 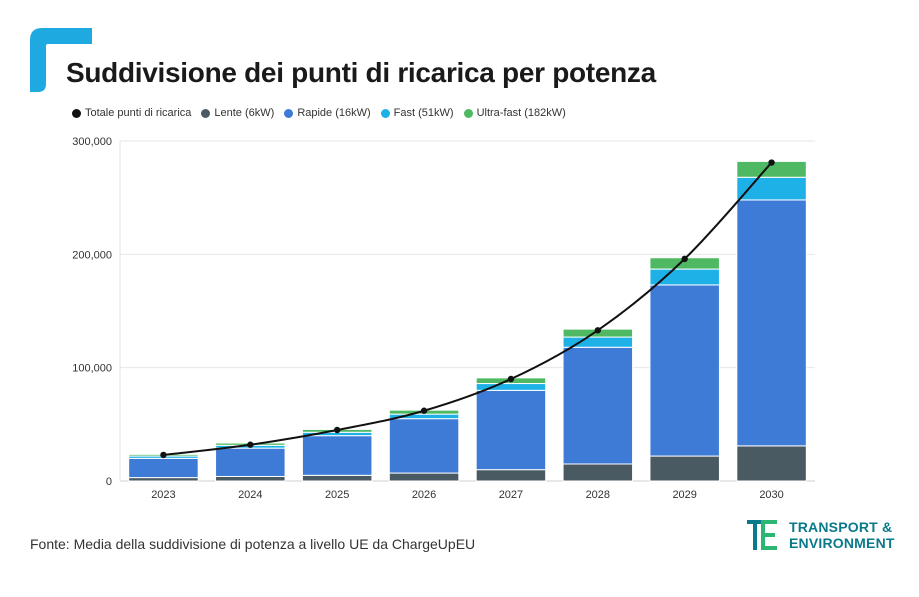 I want to click on te-logo-line2: ENVIRONMENT, so click(x=842, y=543).